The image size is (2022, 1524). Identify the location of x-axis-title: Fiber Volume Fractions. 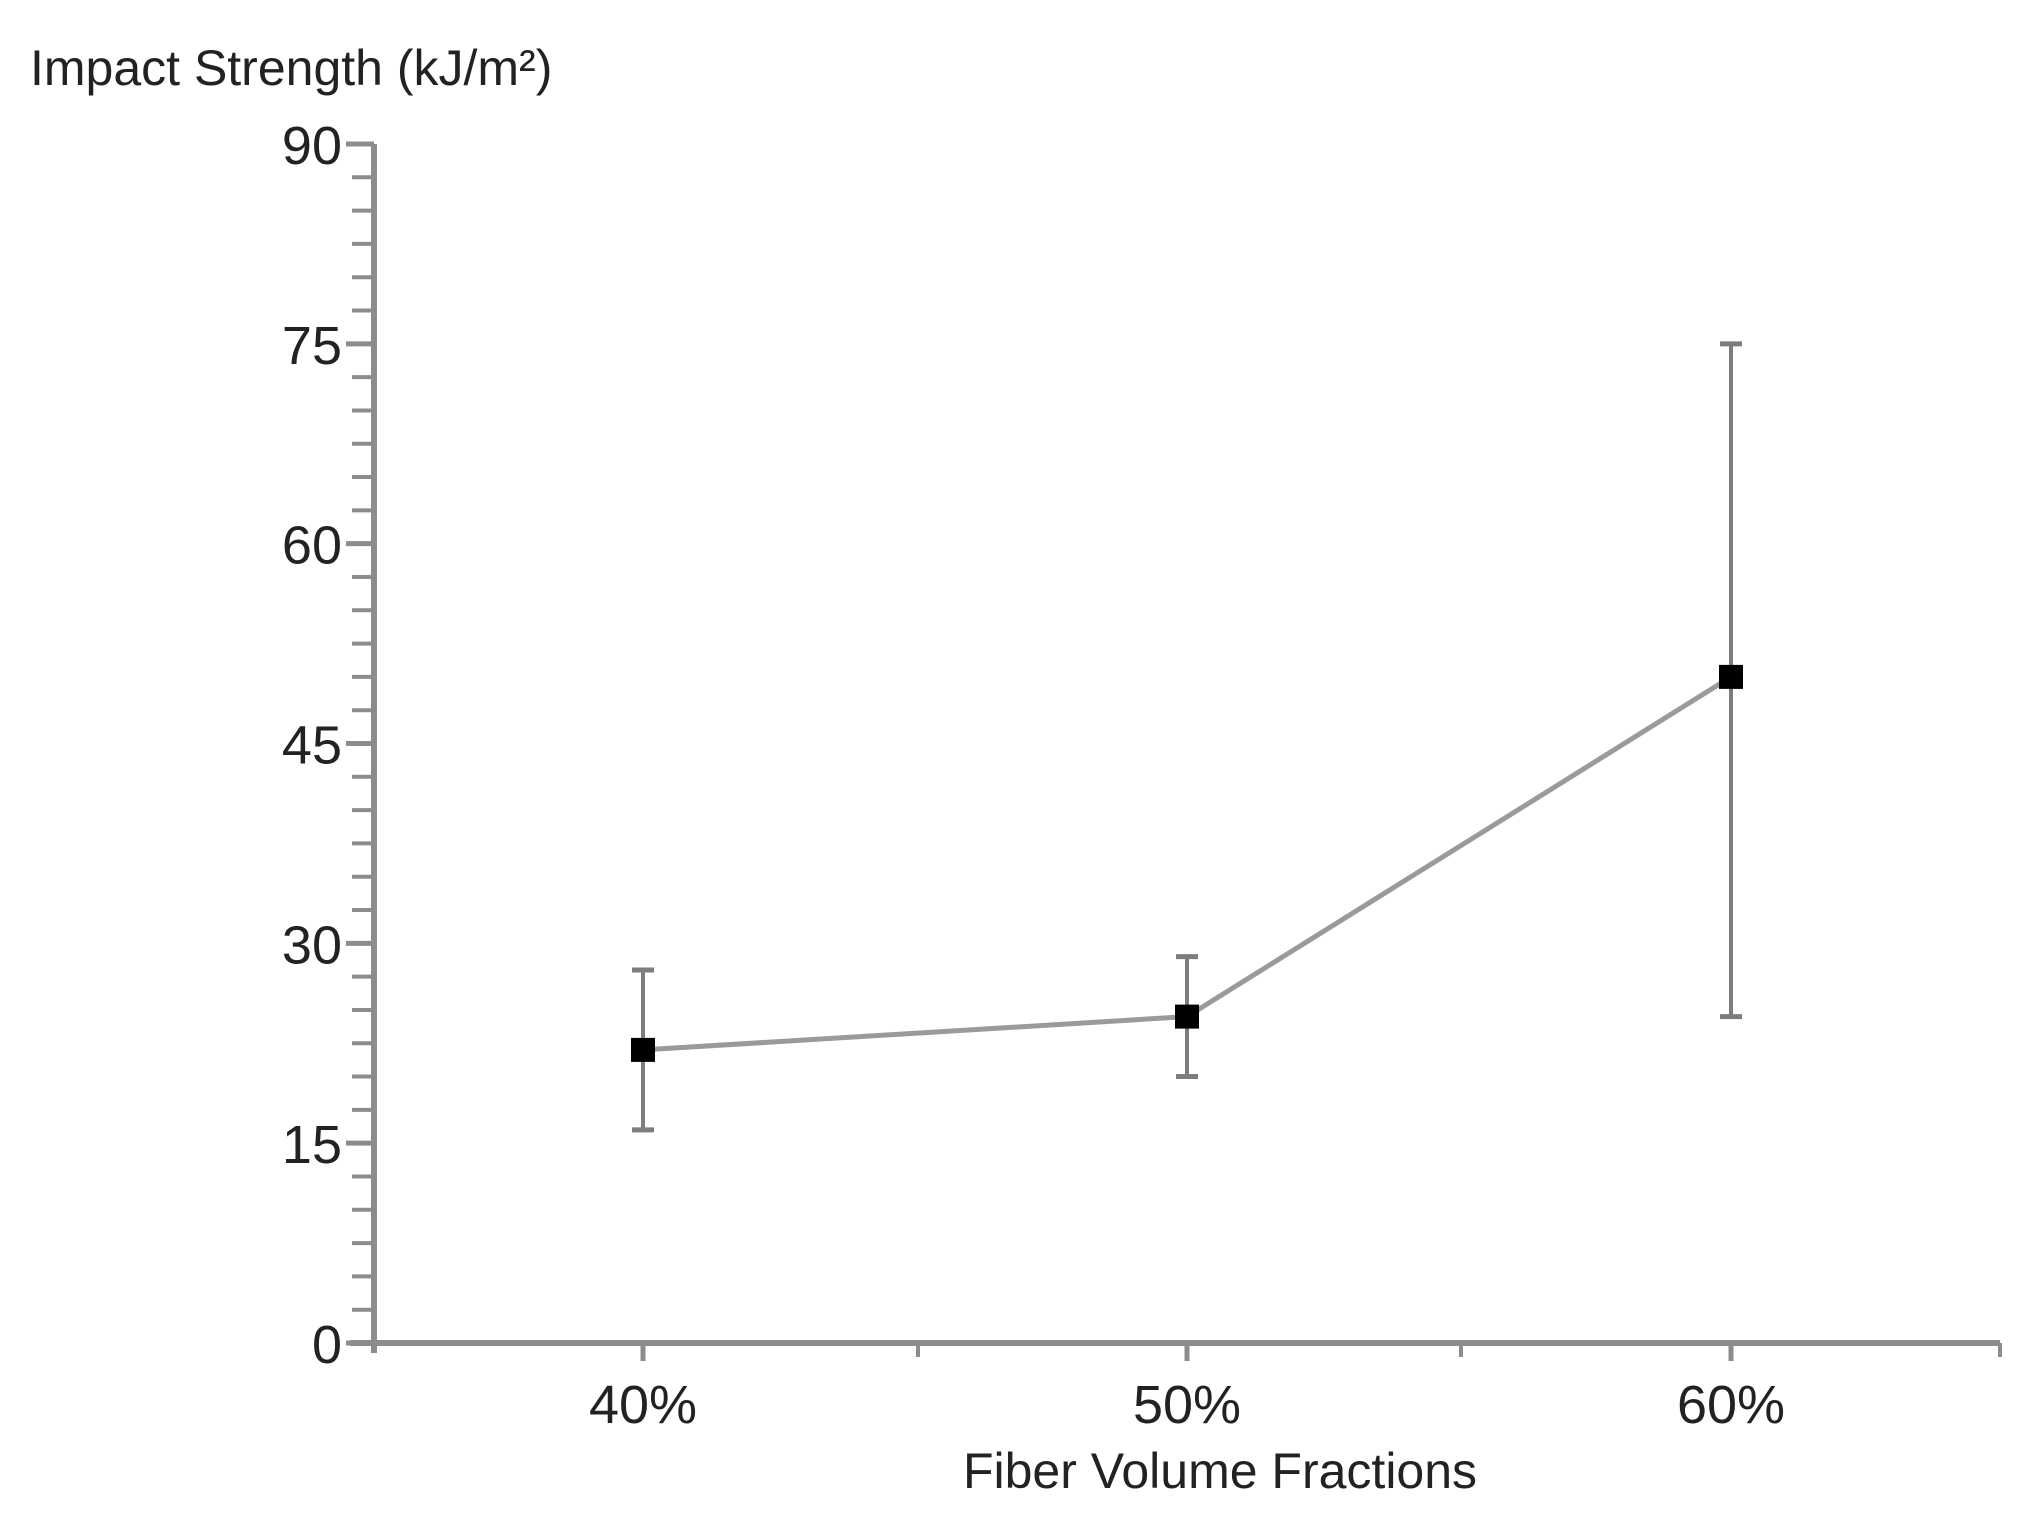
(1220, 1471).